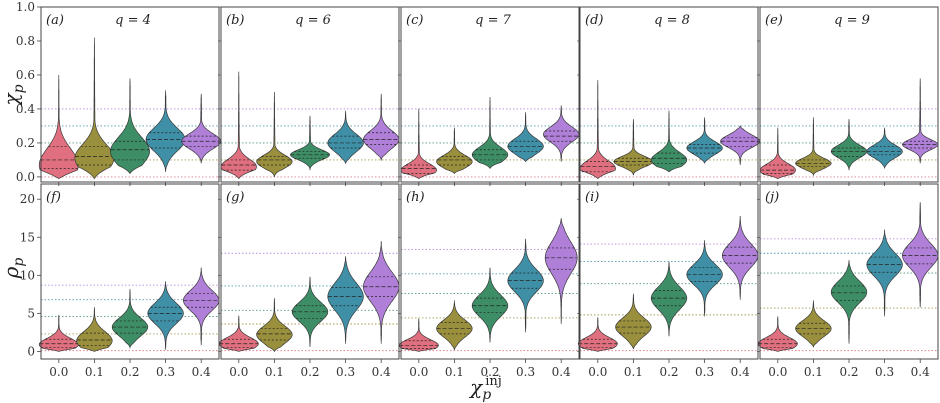 This screenshot has height=403, width=940. I want to click on panel-c: (c) q = 7, so click(489, 96).